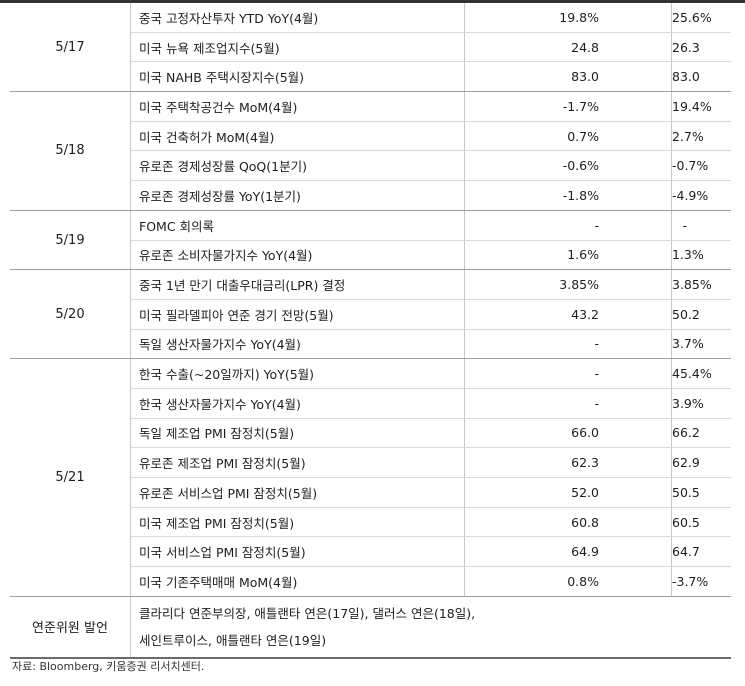 This screenshot has width=745, height=686. Describe the element at coordinates (297, 522) in the screenshot. I see `indicator-cell: 미국 제조업 PMI 잠정치(5월)` at that location.